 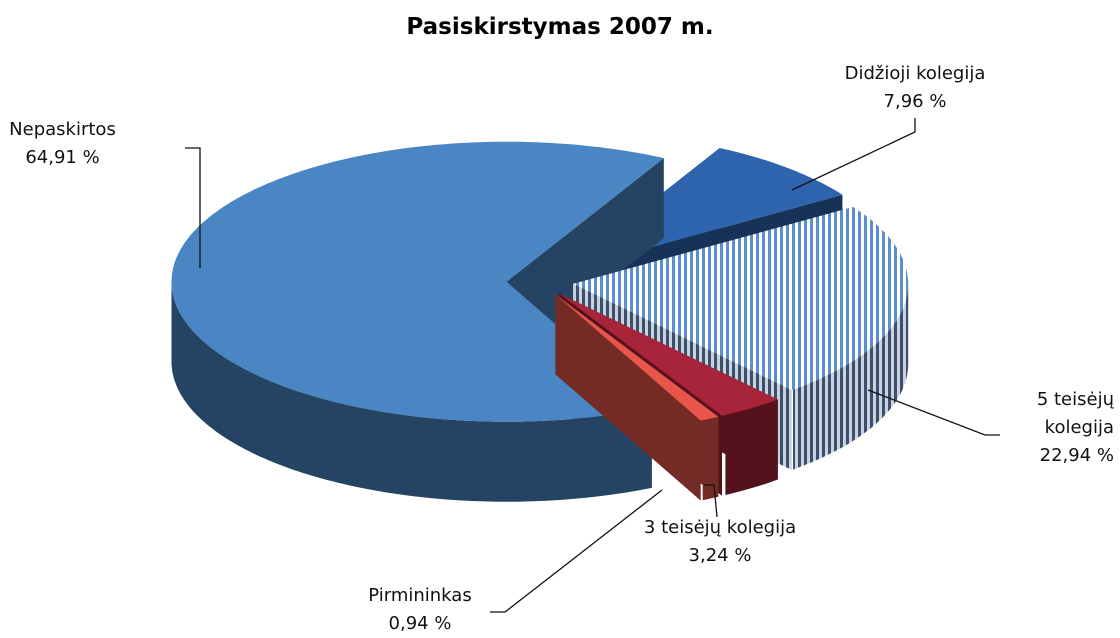 What do you see at coordinates (560, 27) in the screenshot?
I see `chart-title: Pasiskirstymas 2007 m.` at bounding box center [560, 27].